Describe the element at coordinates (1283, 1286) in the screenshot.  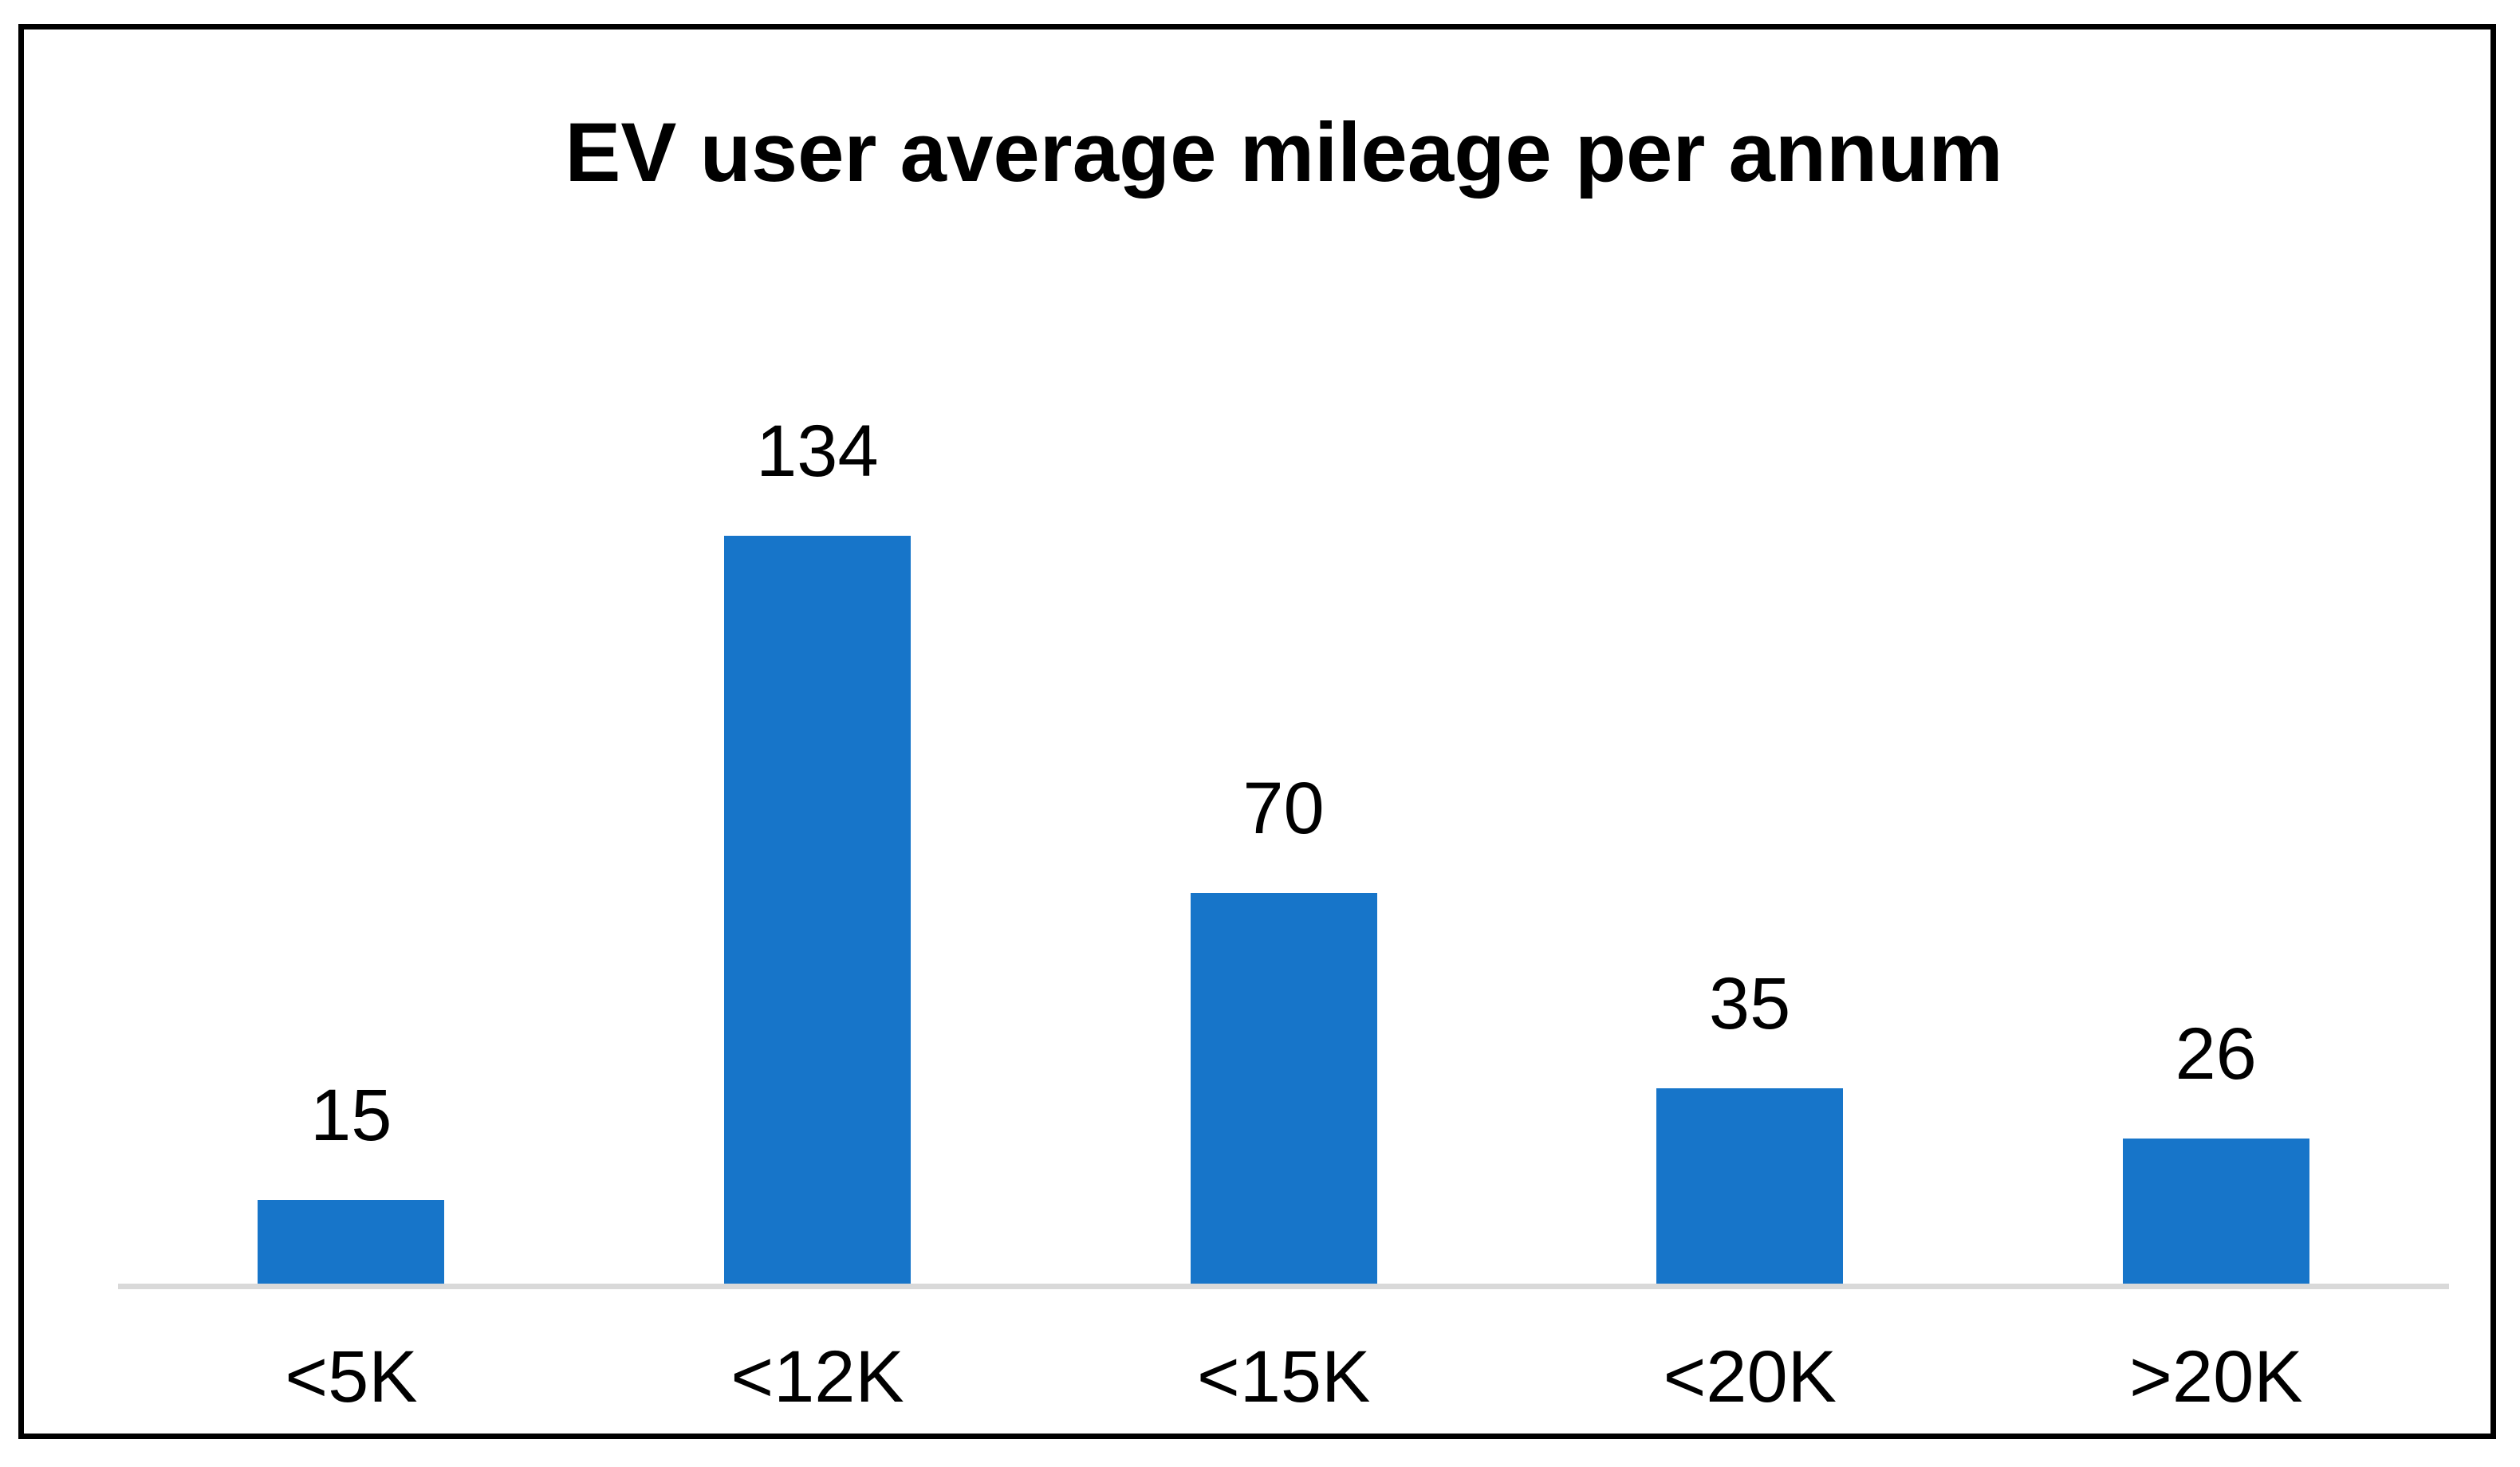
I see `x-axis-line` at that location.